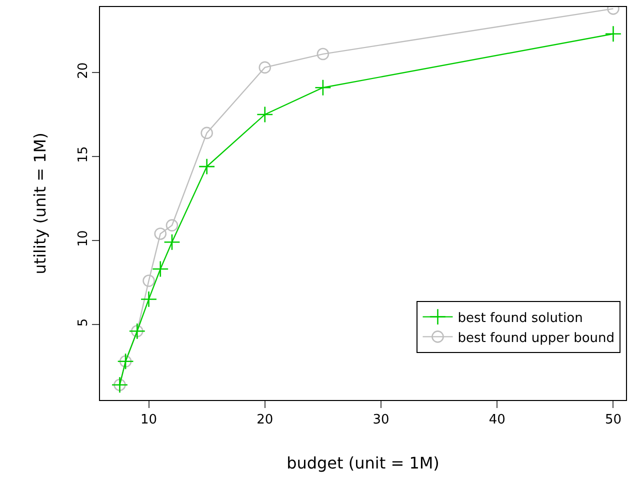 This screenshot has width=636, height=493. I want to click on y-tick-label: 5, so click(83, 322).